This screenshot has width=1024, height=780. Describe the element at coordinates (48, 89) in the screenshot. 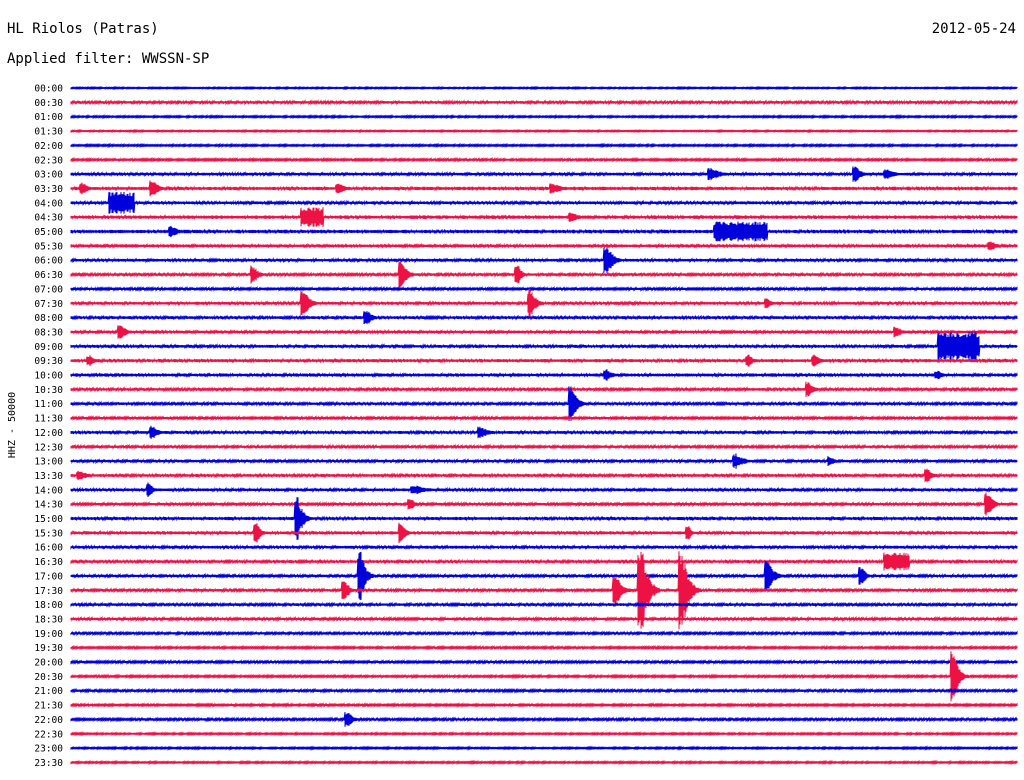

I see `time-tick-label: 00:00` at that location.